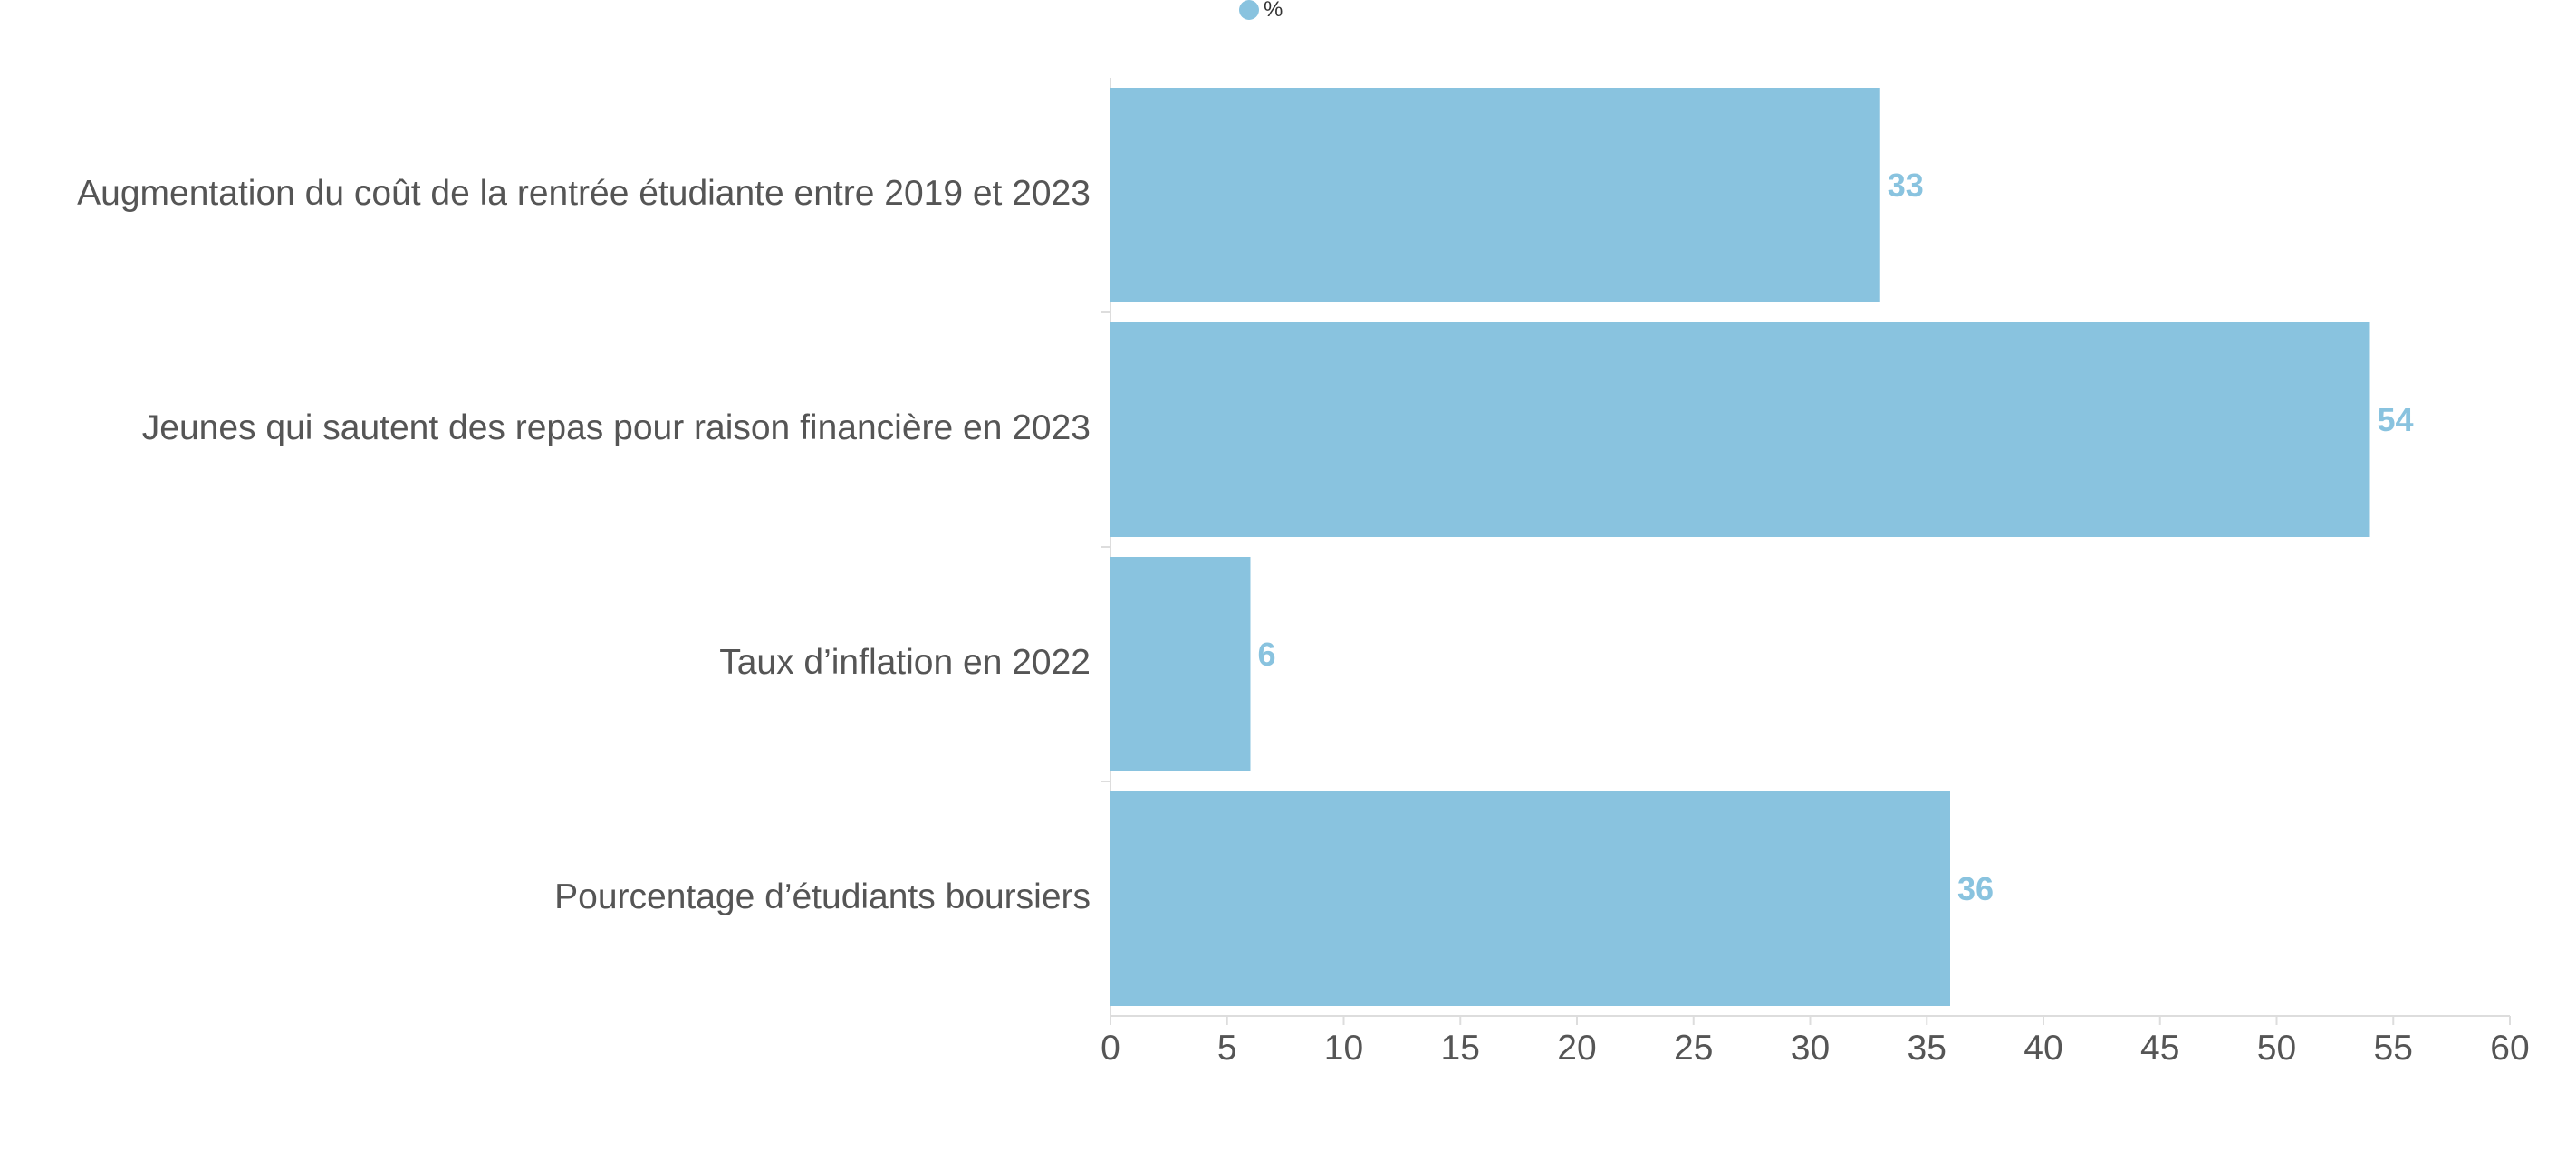  Describe the element at coordinates (1227, 1048) in the screenshot. I see `value-tick-label: 5` at that location.